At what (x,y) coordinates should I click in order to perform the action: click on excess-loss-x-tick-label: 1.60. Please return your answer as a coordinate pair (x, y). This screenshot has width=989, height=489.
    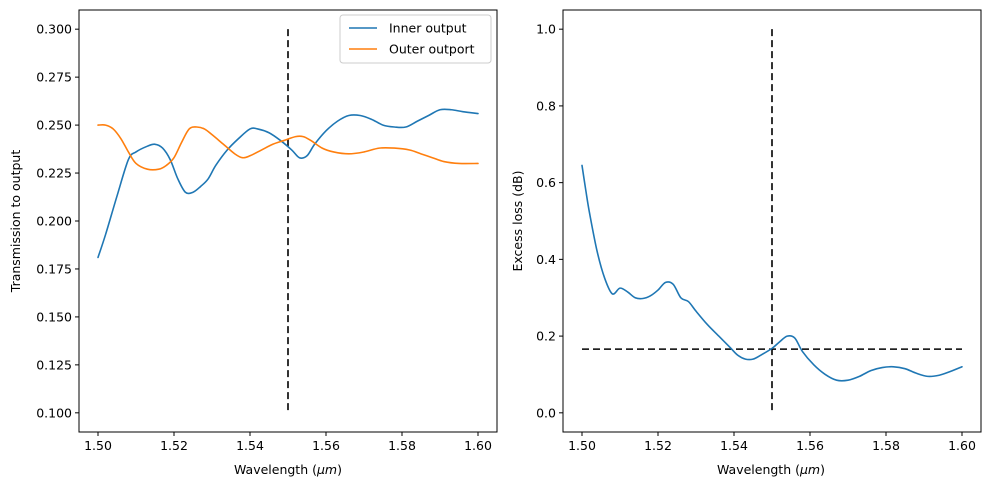
    Looking at the image, I should click on (962, 445).